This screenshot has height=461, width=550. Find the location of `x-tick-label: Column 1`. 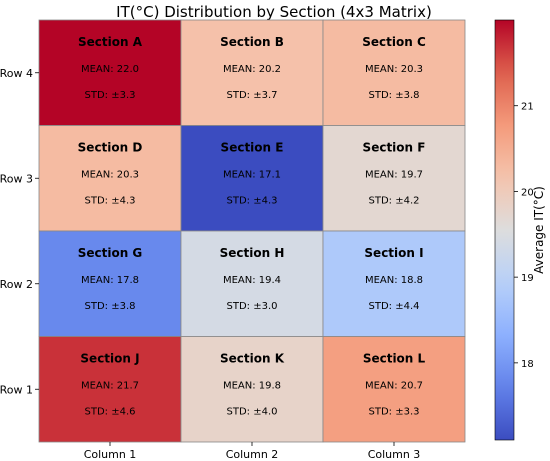

x-tick-label: Column 1 is located at coordinates (110, 454).